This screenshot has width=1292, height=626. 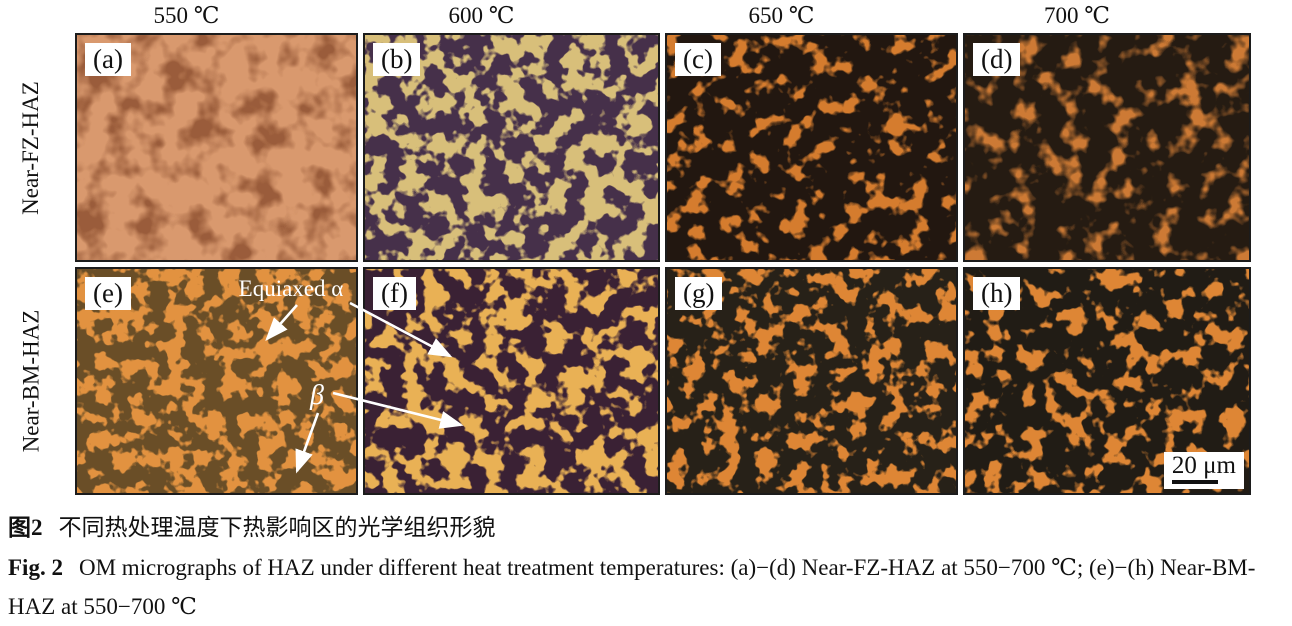 I want to click on row-label-near-fz-haz: Near-FZ-HAZ, so click(x=30, y=147).